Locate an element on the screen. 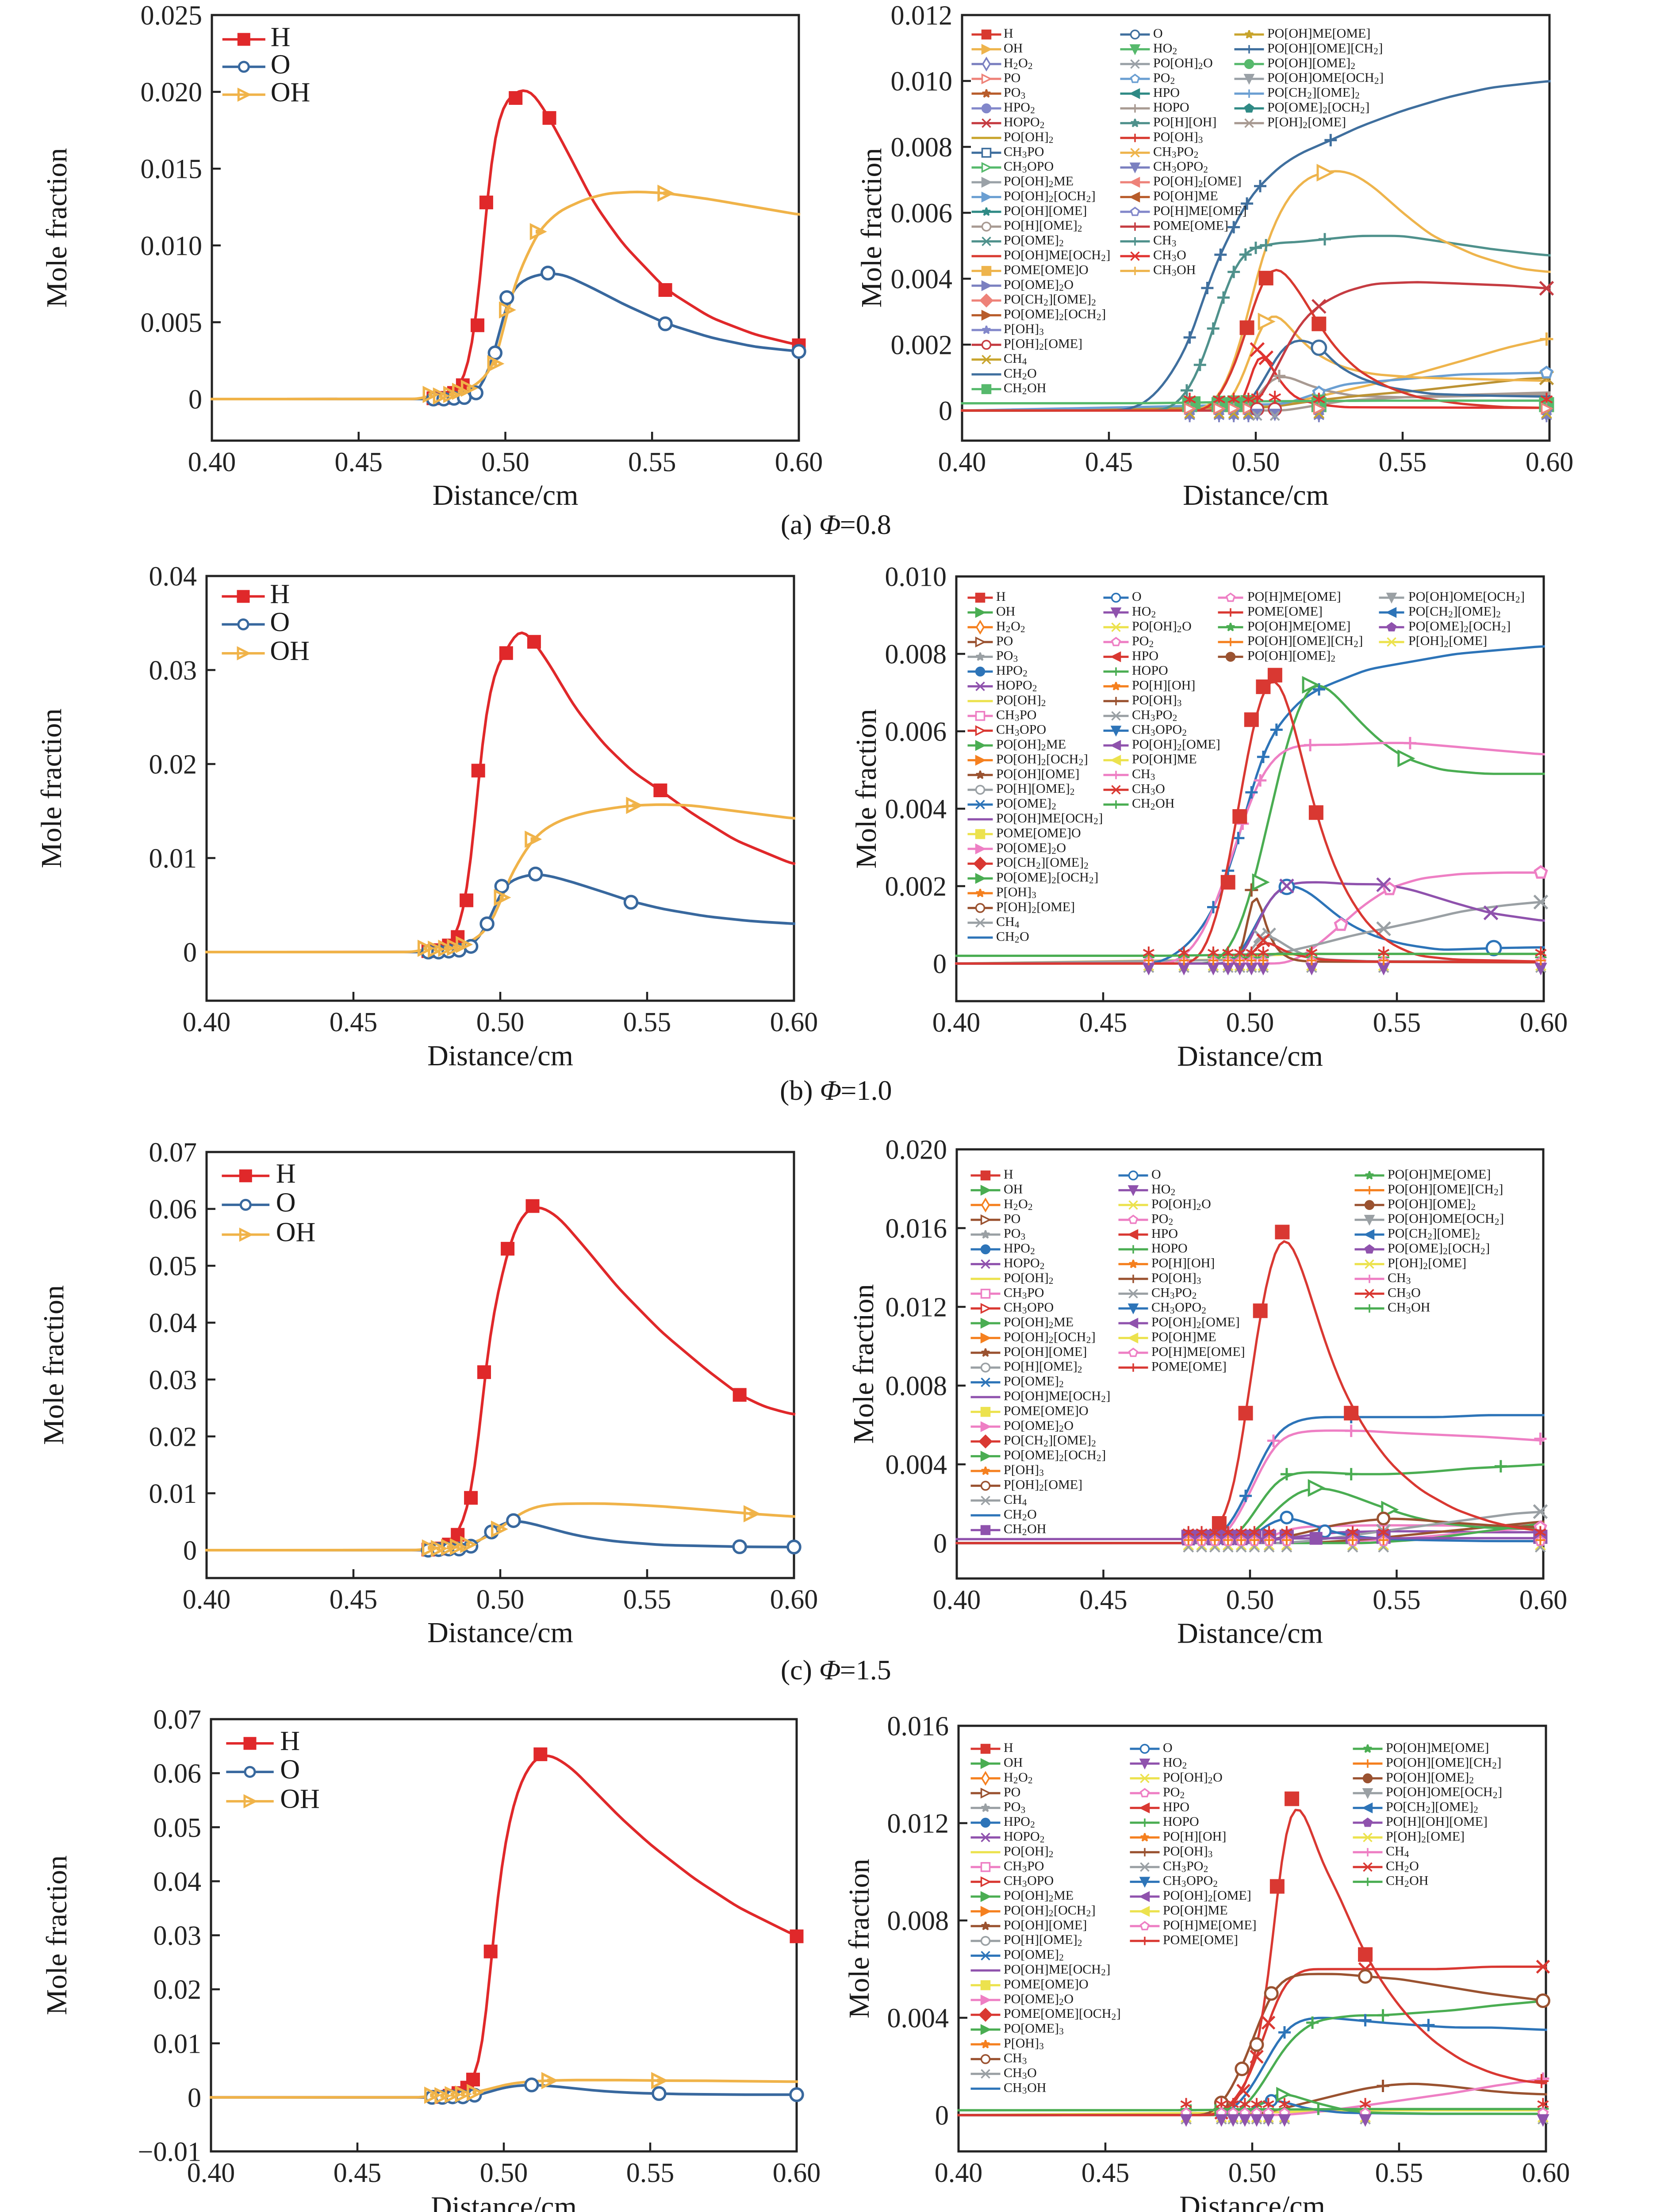 This screenshot has height=2212, width=1672. svg-text: 0.002 is located at coordinates (922, 346).